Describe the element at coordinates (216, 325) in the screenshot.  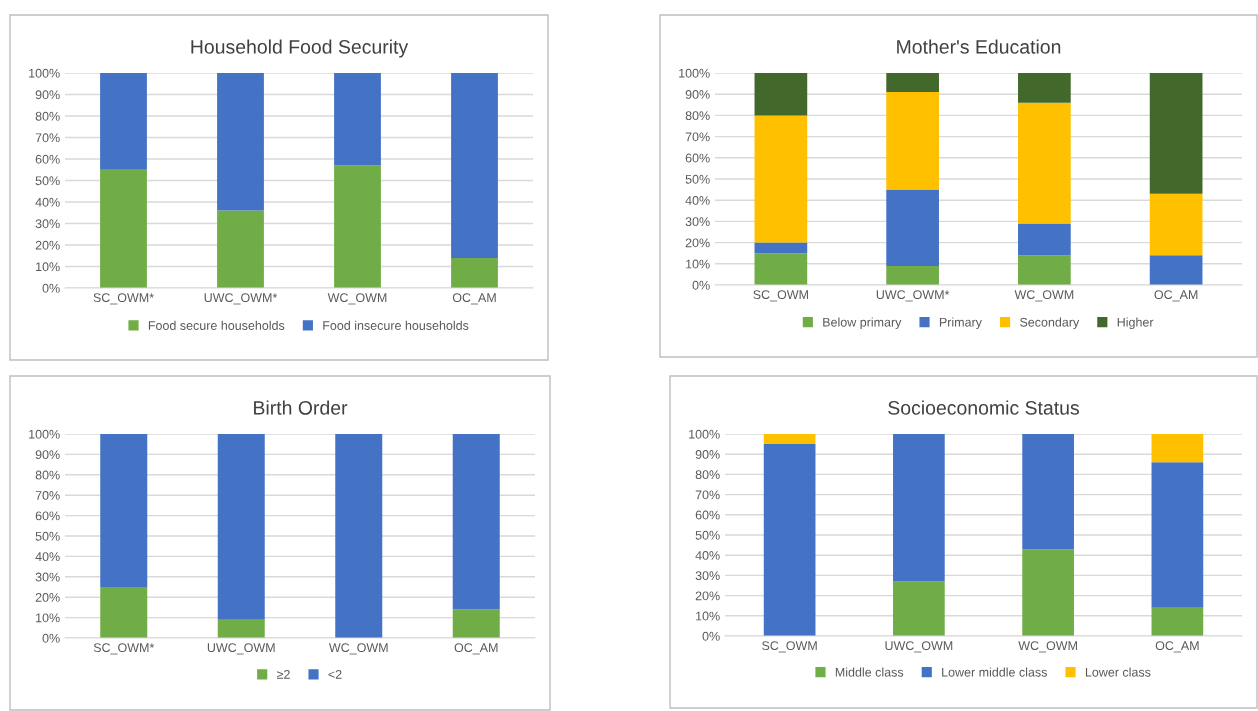
I see `legend-label: Food secure households` at that location.